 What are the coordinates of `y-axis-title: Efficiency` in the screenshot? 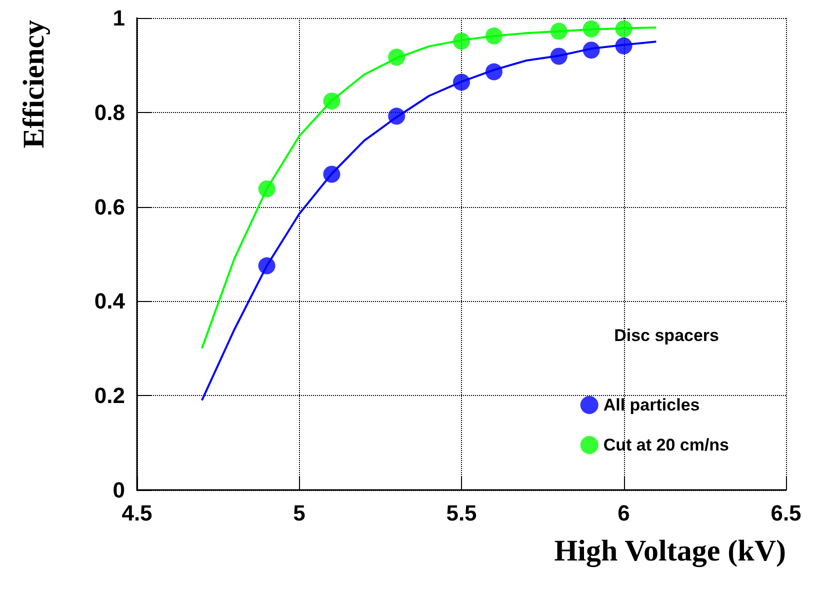 It's located at (34, 84).